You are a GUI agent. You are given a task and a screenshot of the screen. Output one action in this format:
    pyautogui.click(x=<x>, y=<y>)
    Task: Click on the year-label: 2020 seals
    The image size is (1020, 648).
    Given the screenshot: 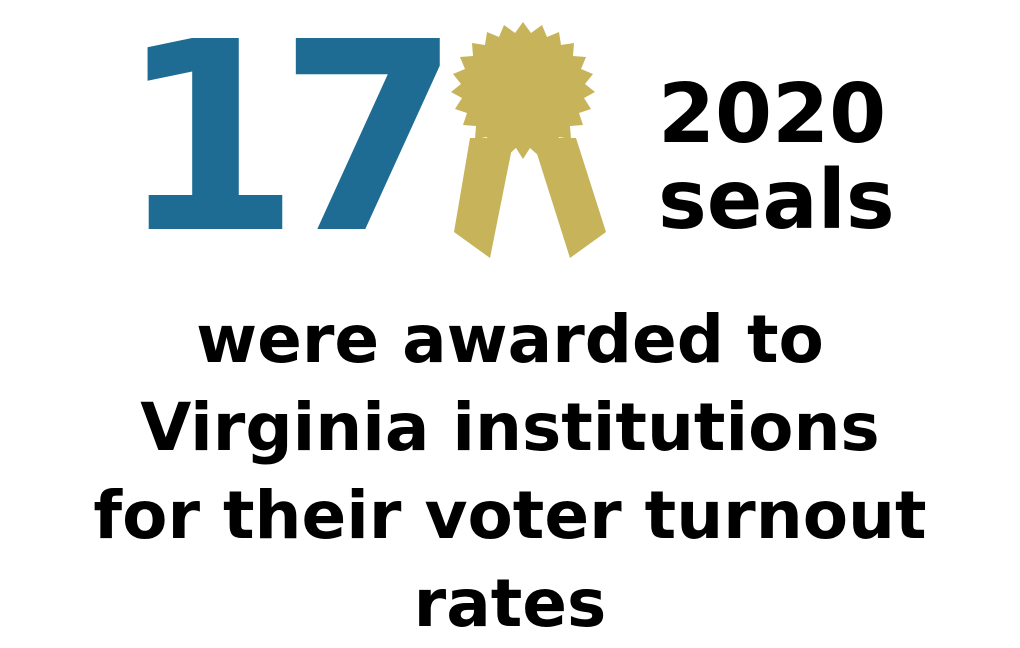 What is the action you would take?
    pyautogui.click(x=776, y=158)
    